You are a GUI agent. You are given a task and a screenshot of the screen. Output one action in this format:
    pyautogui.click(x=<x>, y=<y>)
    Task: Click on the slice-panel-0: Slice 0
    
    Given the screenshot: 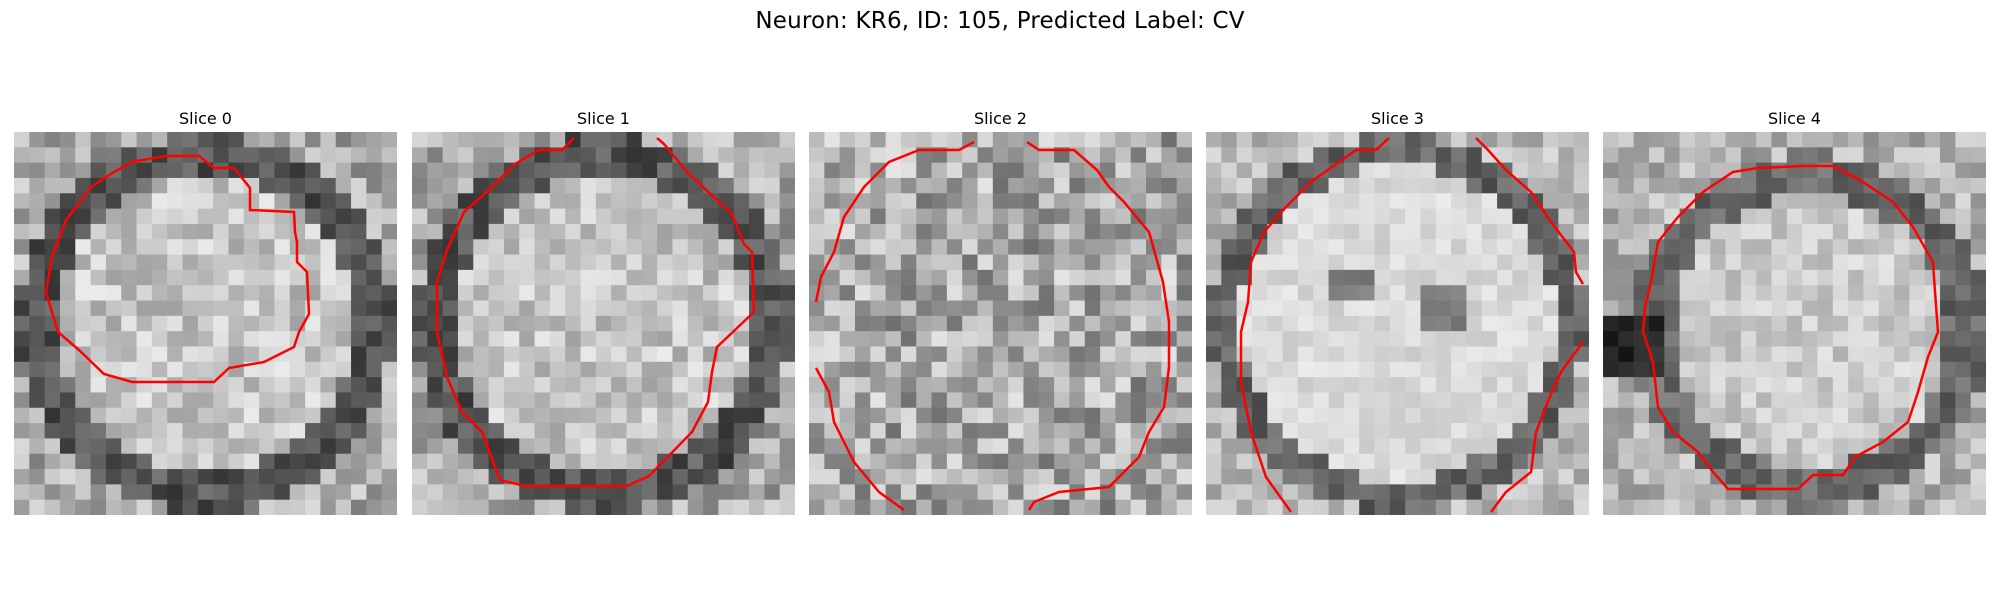 What is the action you would take?
    pyautogui.click(x=205, y=311)
    